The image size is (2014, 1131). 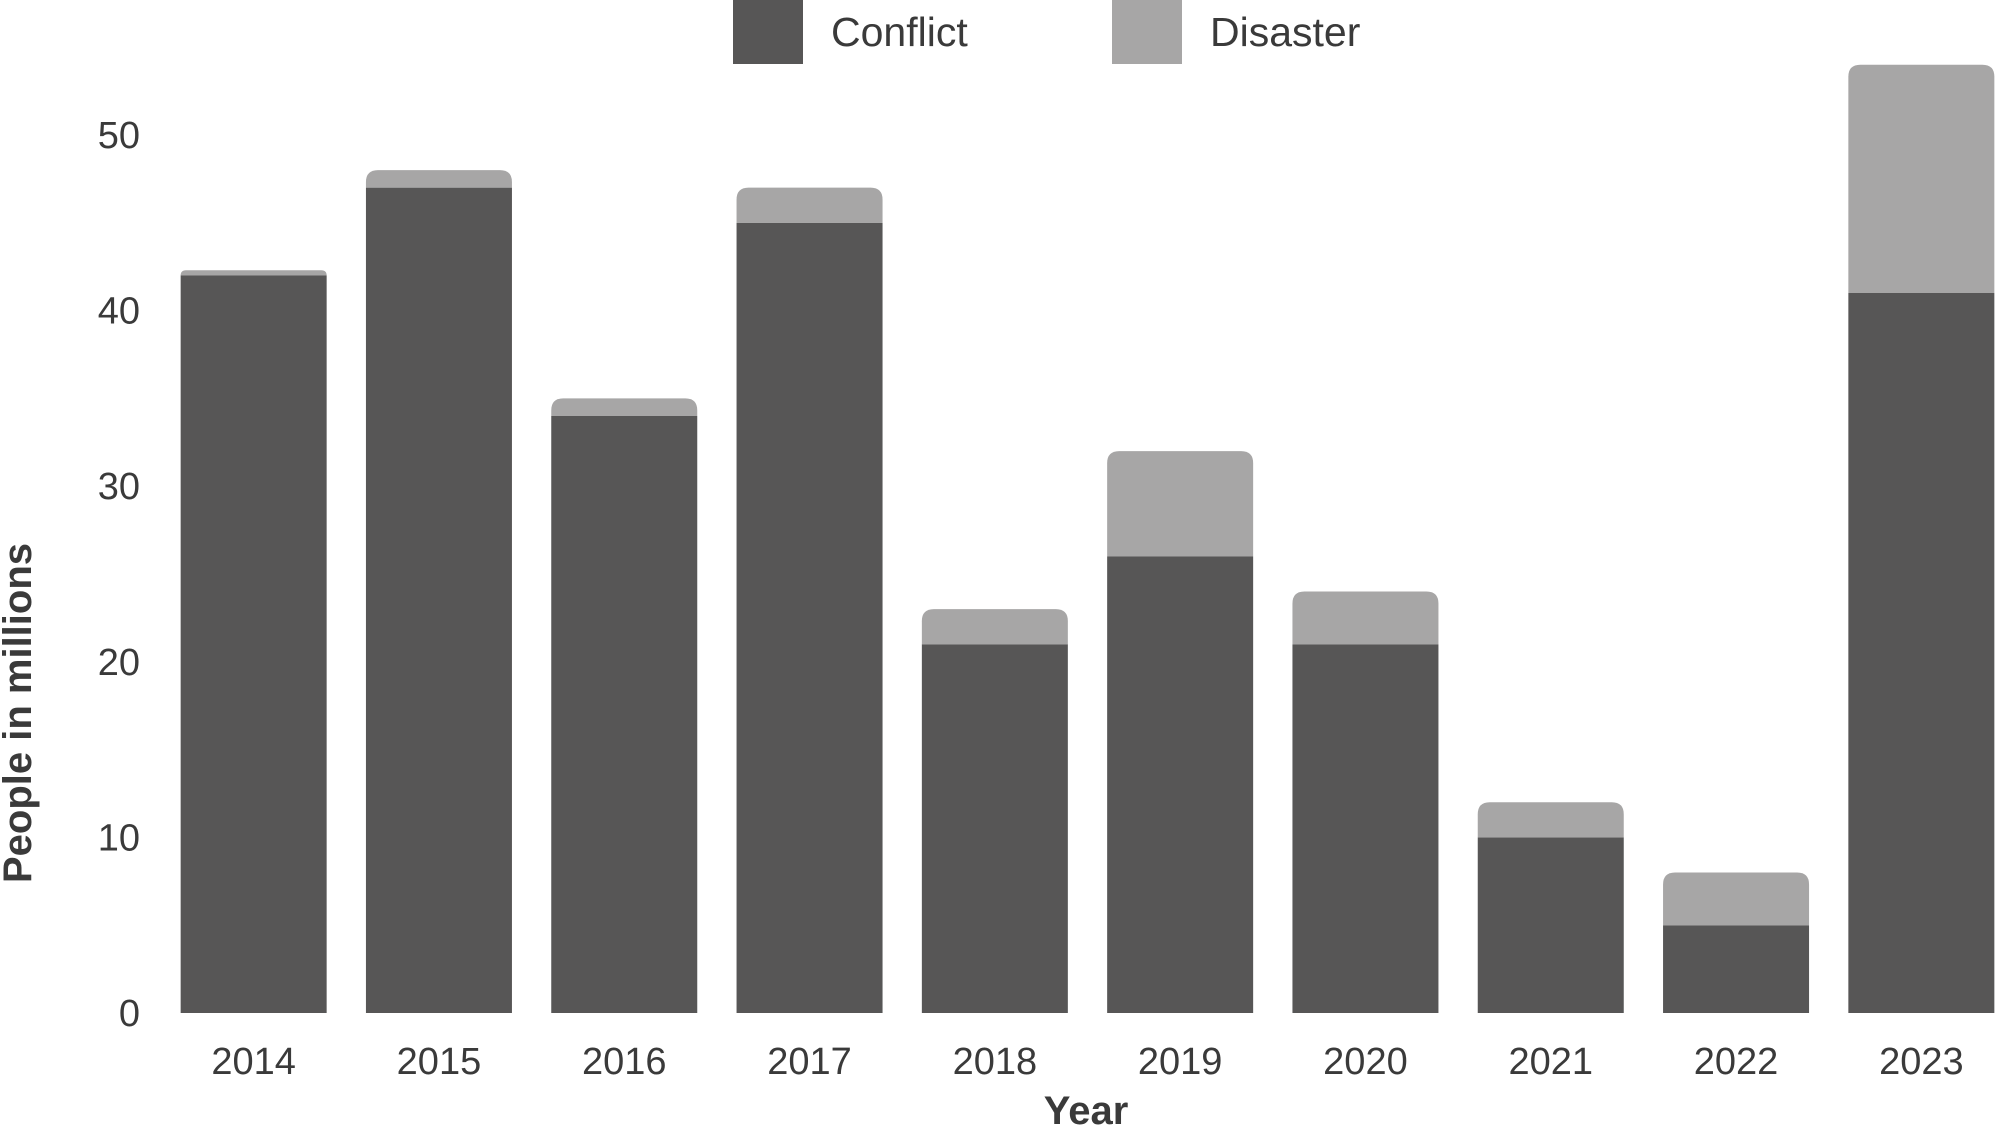 What do you see at coordinates (1180, 784) in the screenshot?
I see `bar-conflict-2019` at bounding box center [1180, 784].